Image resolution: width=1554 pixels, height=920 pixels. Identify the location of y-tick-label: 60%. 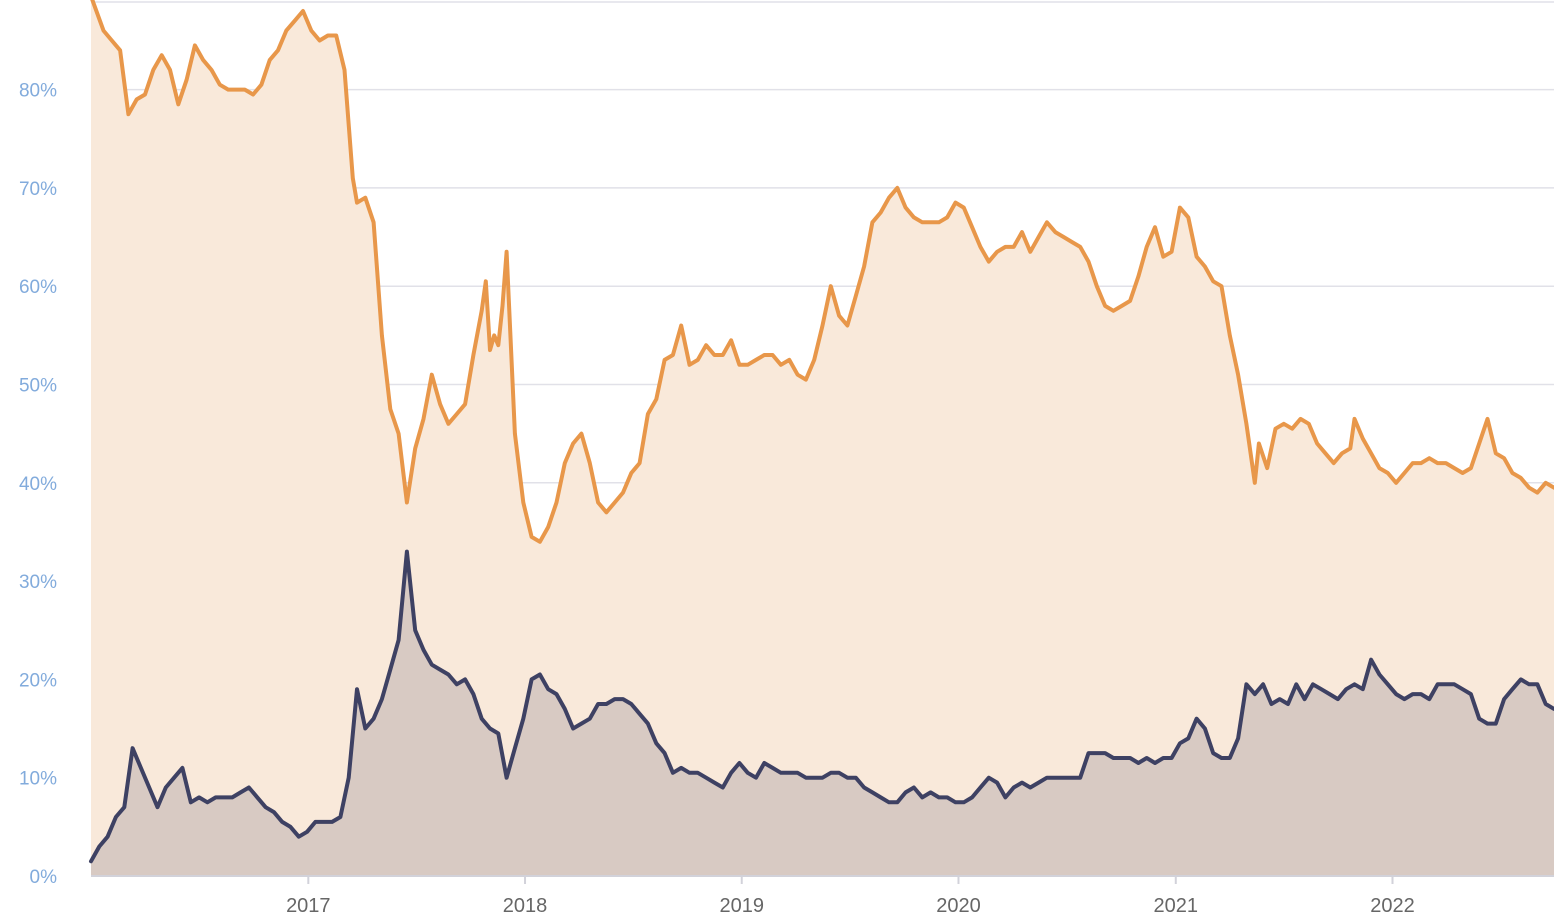
(38, 287).